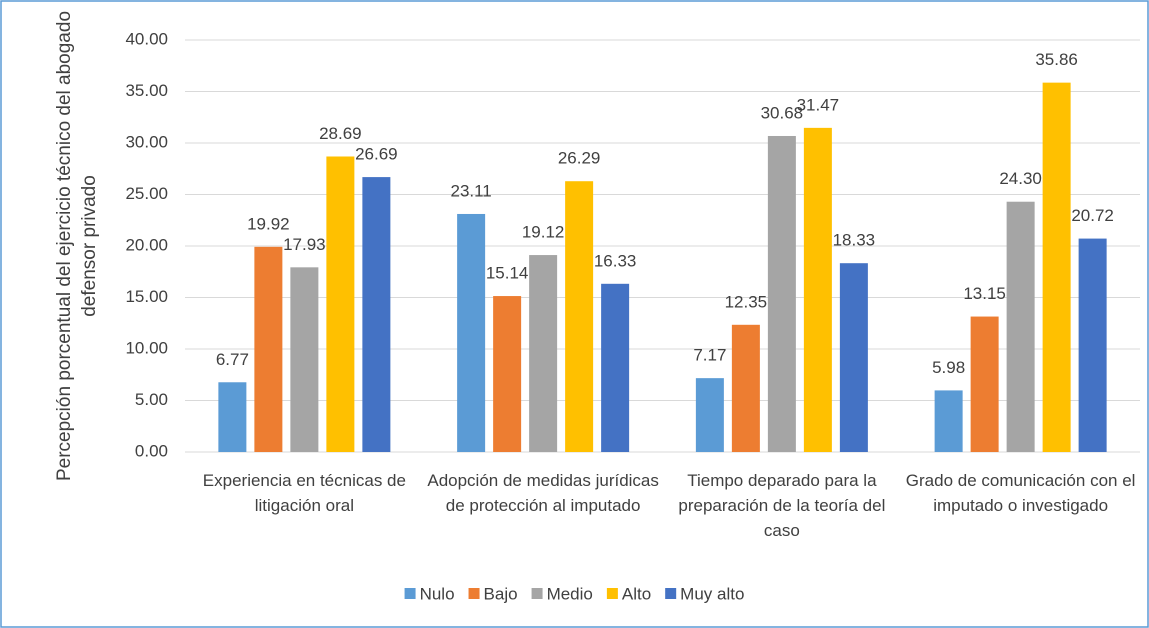 This screenshot has height=628, width=1149. Describe the element at coordinates (570, 593) in the screenshot. I see `legend-label: Medio` at that location.